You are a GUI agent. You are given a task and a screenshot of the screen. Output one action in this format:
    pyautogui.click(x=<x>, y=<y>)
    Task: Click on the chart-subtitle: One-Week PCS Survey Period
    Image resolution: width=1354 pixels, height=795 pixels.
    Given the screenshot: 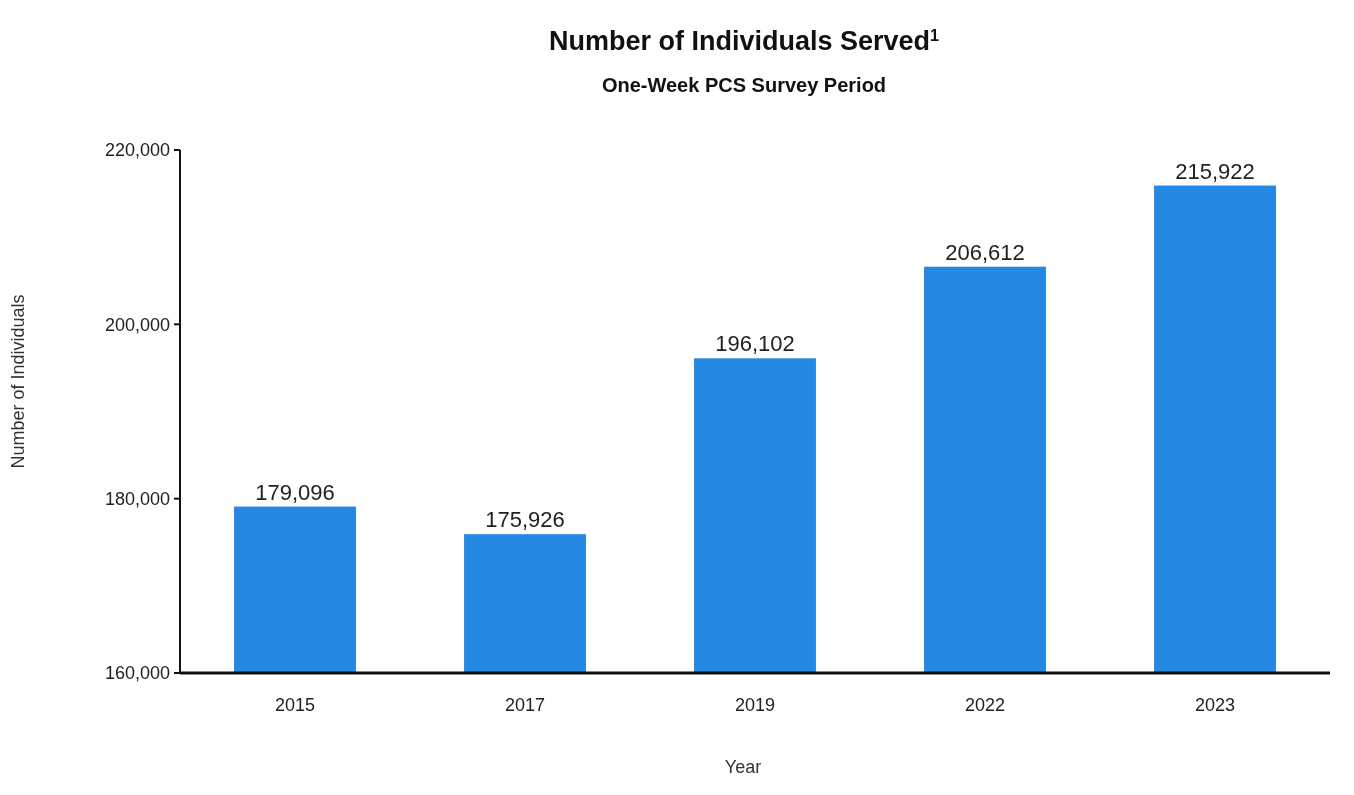 What is the action you would take?
    pyautogui.click(x=744, y=85)
    